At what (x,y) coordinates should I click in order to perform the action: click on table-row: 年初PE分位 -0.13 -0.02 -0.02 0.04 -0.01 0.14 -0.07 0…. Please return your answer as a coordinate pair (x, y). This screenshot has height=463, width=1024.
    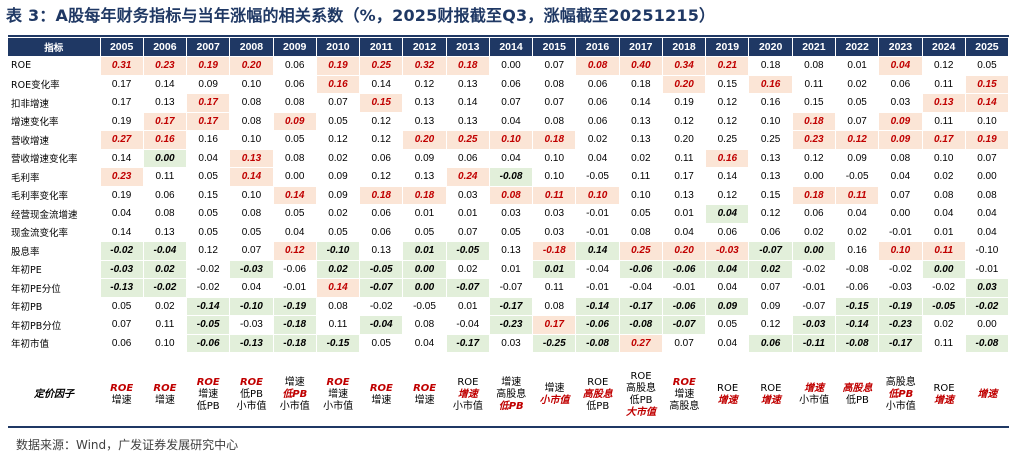
    Looking at the image, I should click on (509, 288).